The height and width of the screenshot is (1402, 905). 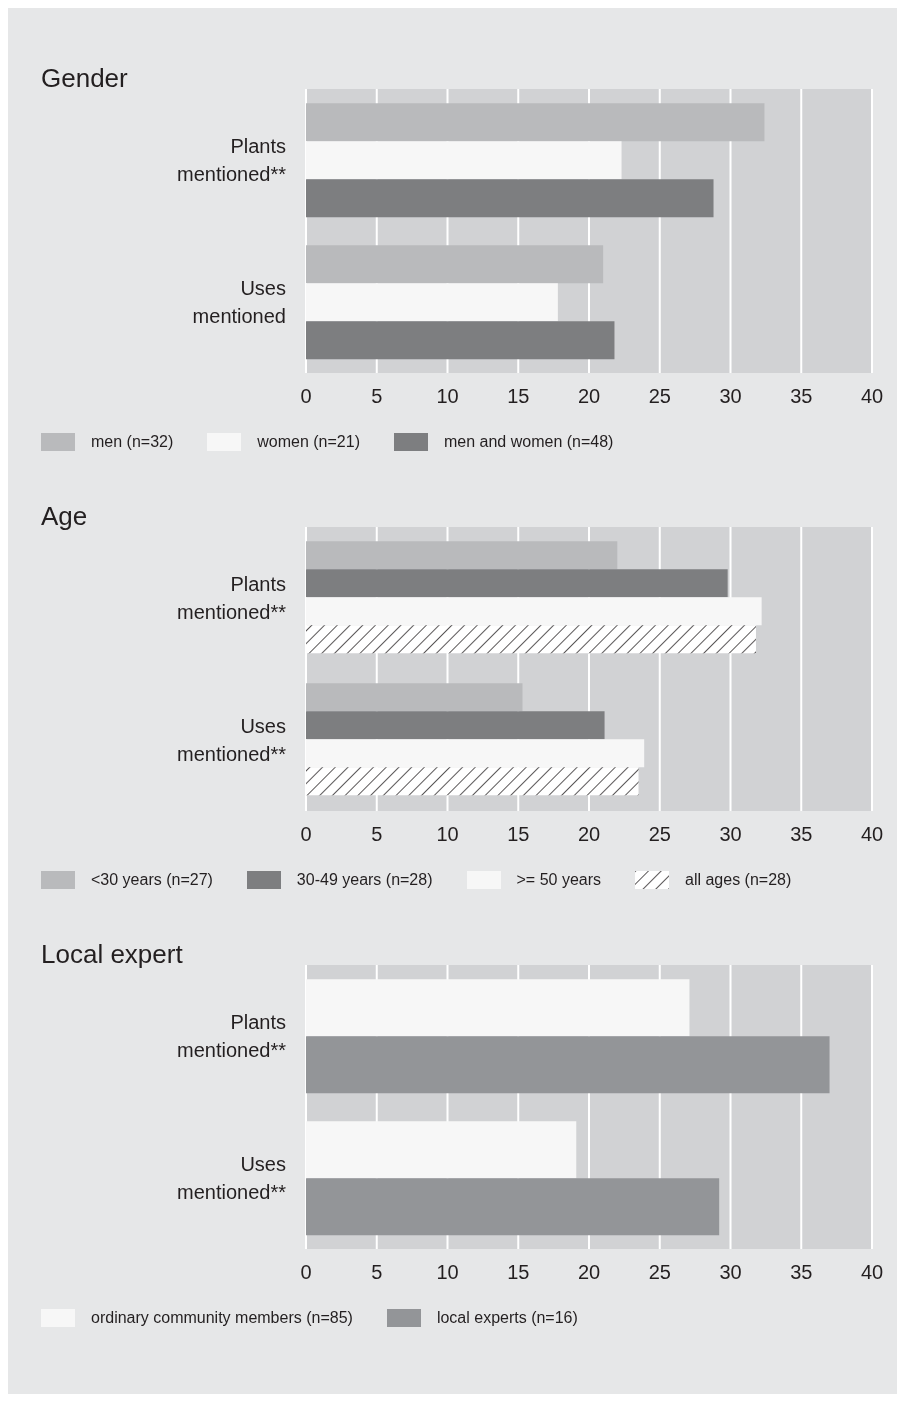 What do you see at coordinates (152, 880) in the screenshot?
I see `legend-label: <30 years (n=27)` at bounding box center [152, 880].